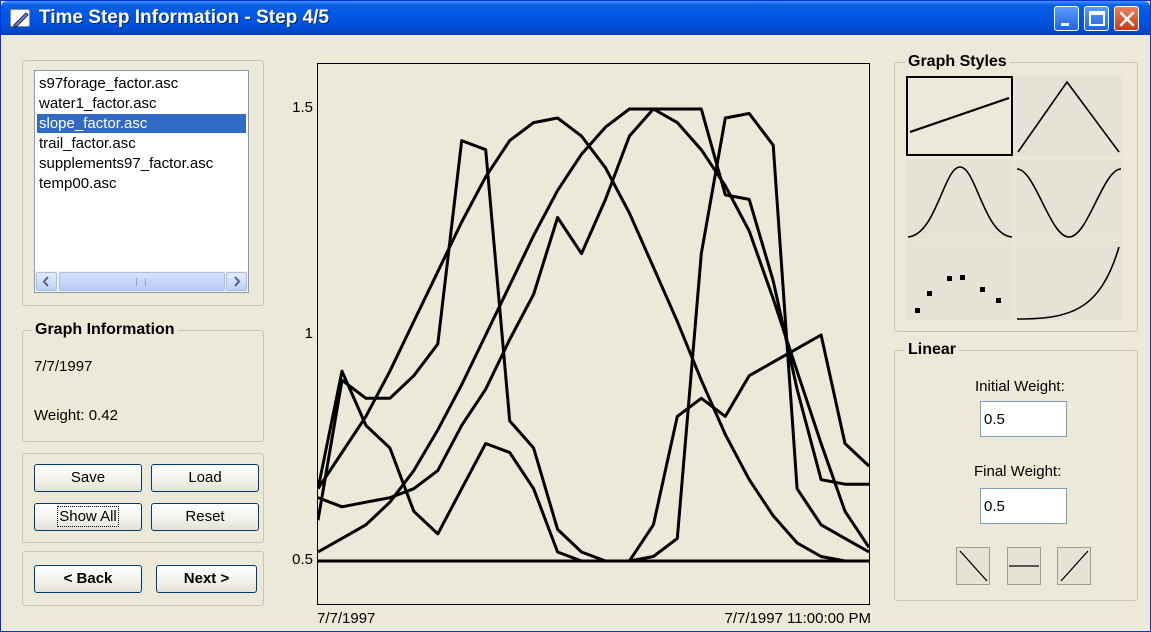 The image size is (1151, 632). Describe the element at coordinates (346, 618) in the screenshot. I see `x-axis-start-label: 7/7/1997` at that location.